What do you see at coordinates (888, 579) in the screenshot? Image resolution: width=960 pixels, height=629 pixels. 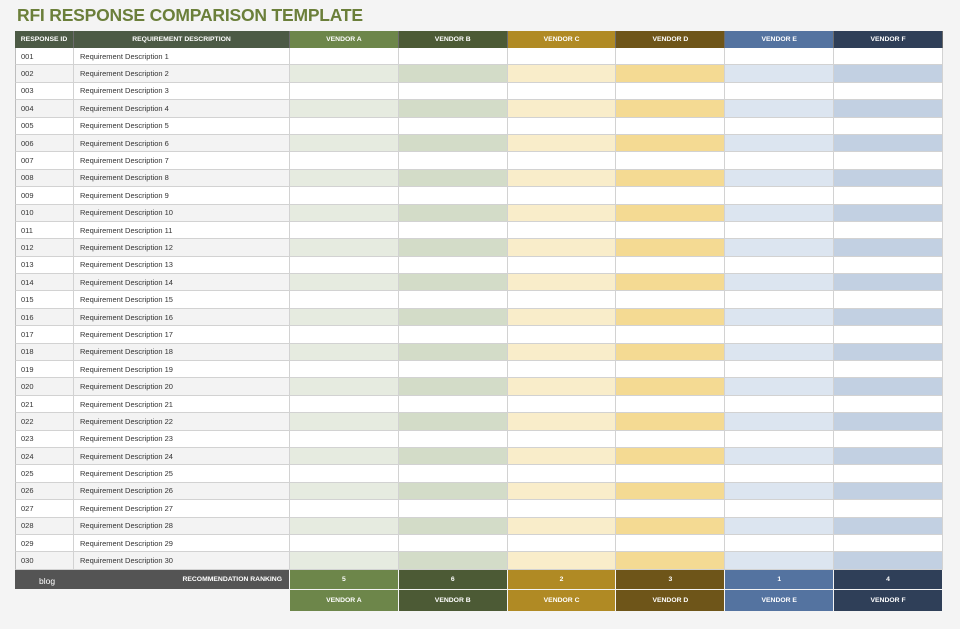 I see `vendor-f-ranking: 4` at bounding box center [888, 579].